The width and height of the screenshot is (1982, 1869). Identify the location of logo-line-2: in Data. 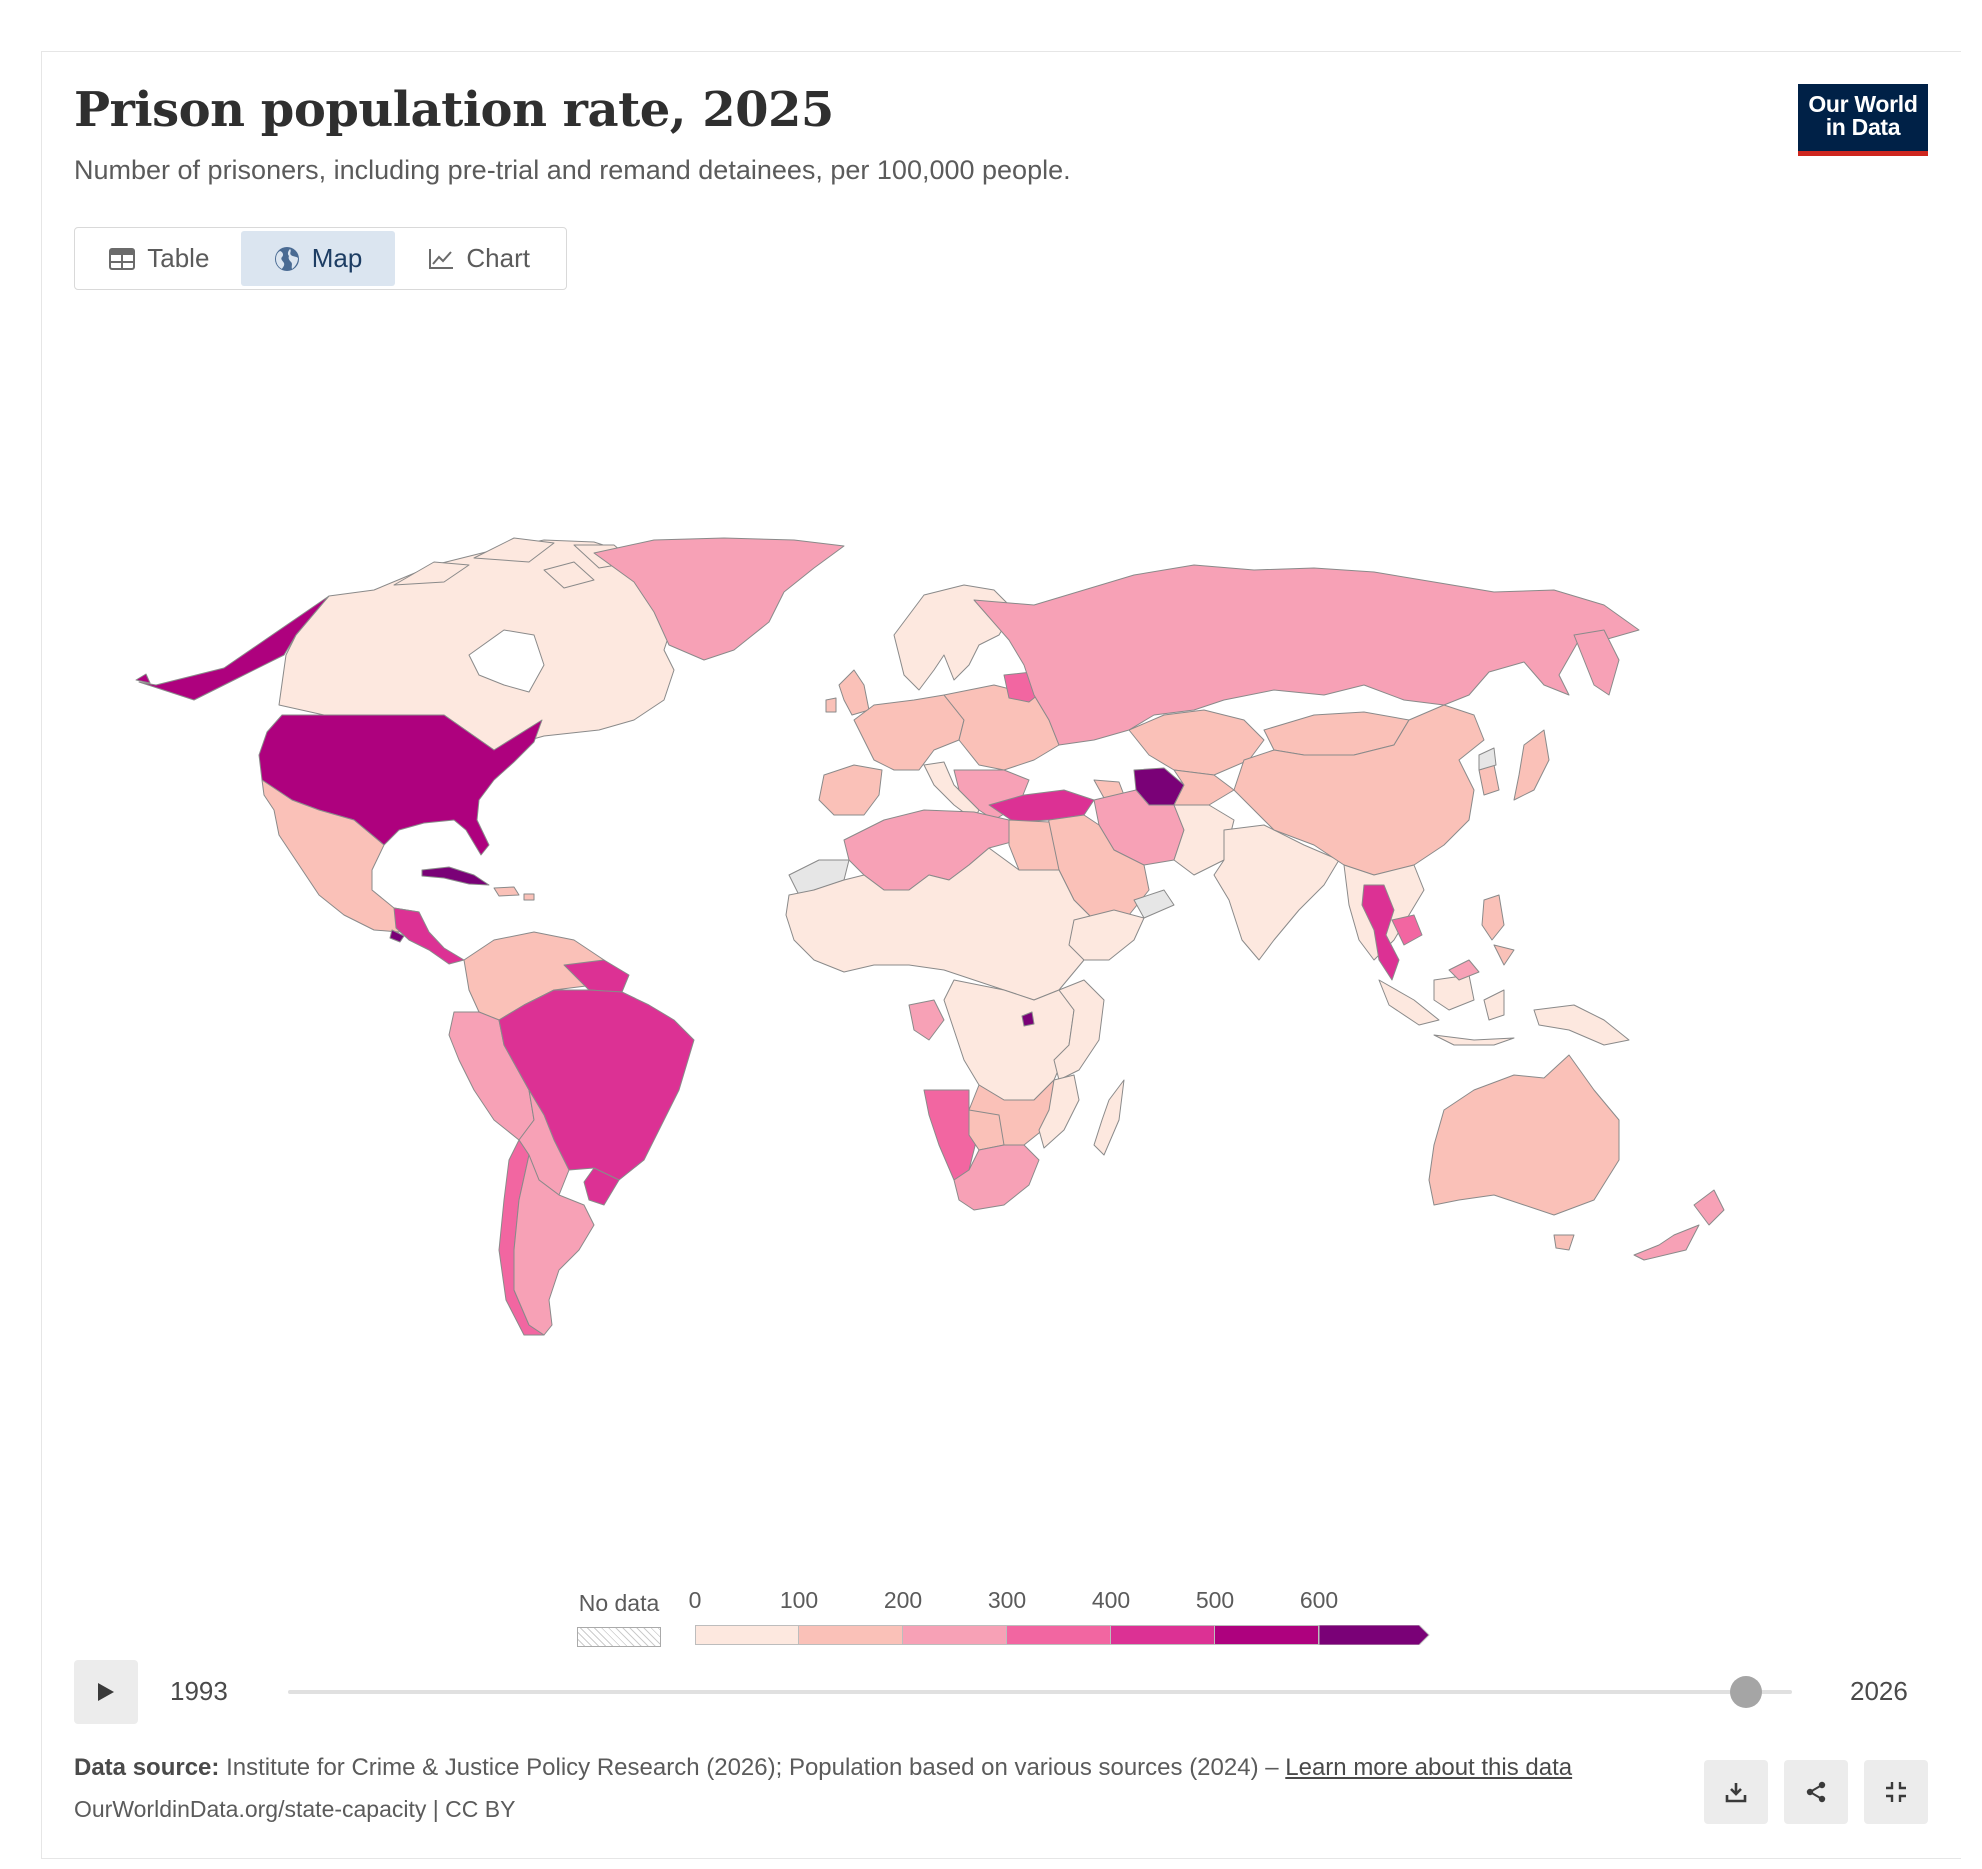
(1863, 127).